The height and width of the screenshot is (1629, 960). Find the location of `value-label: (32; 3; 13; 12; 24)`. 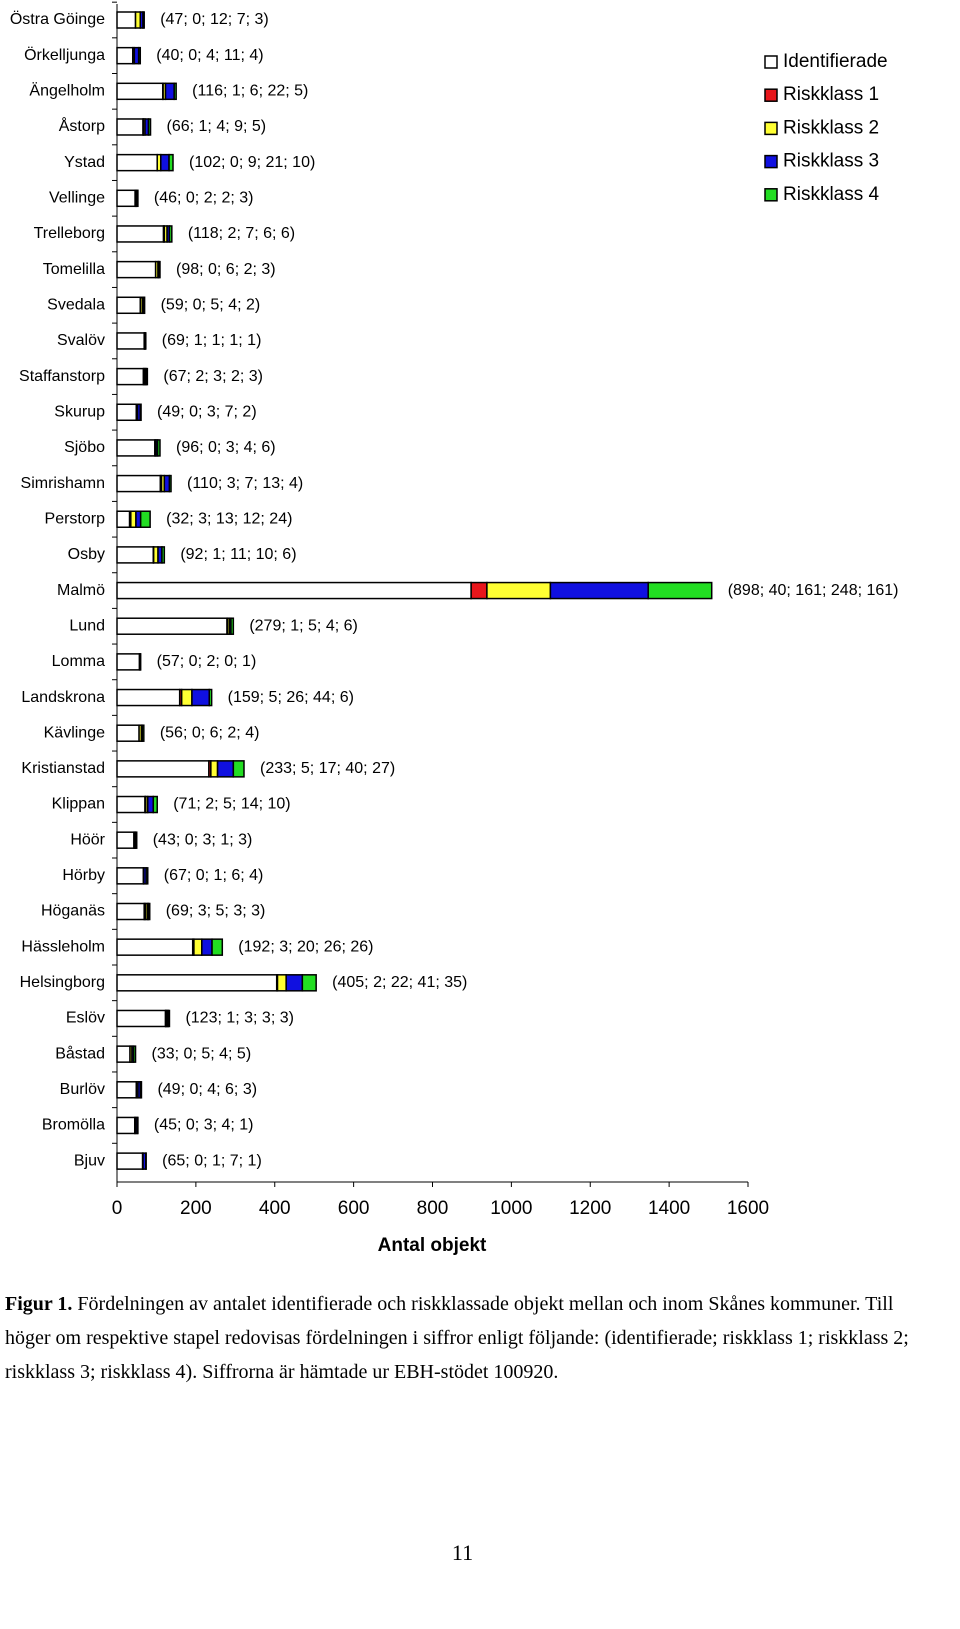

value-label: (32; 3; 13; 12; 24) is located at coordinates (229, 518).